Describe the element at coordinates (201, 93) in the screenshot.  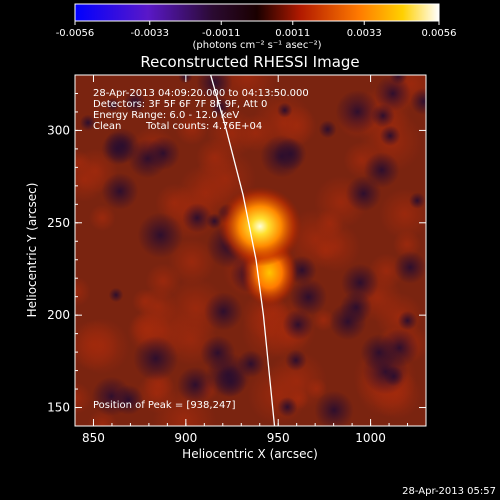
I see `annotation-time: 28-Apr-2013 04:09:20.000 to 04:13:50.000` at that location.